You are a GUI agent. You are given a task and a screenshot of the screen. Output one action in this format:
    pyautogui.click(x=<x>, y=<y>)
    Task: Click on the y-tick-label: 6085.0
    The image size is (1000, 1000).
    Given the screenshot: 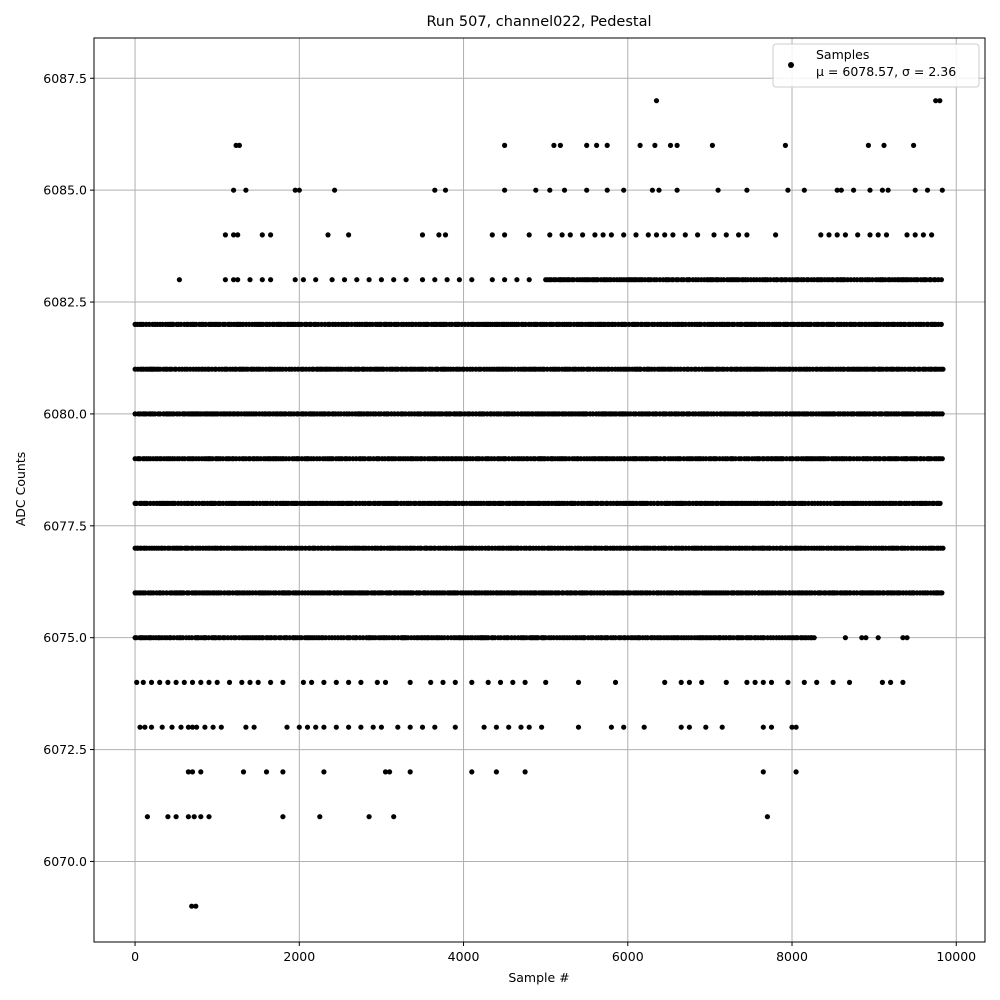 What is the action you would take?
    pyautogui.click(x=65, y=190)
    